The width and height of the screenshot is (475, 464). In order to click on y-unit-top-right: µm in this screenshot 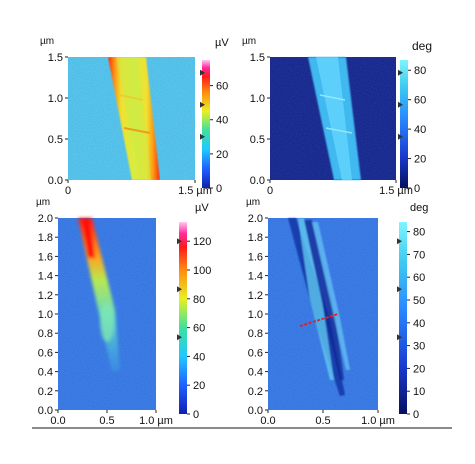, I will do `click(249, 41)`.